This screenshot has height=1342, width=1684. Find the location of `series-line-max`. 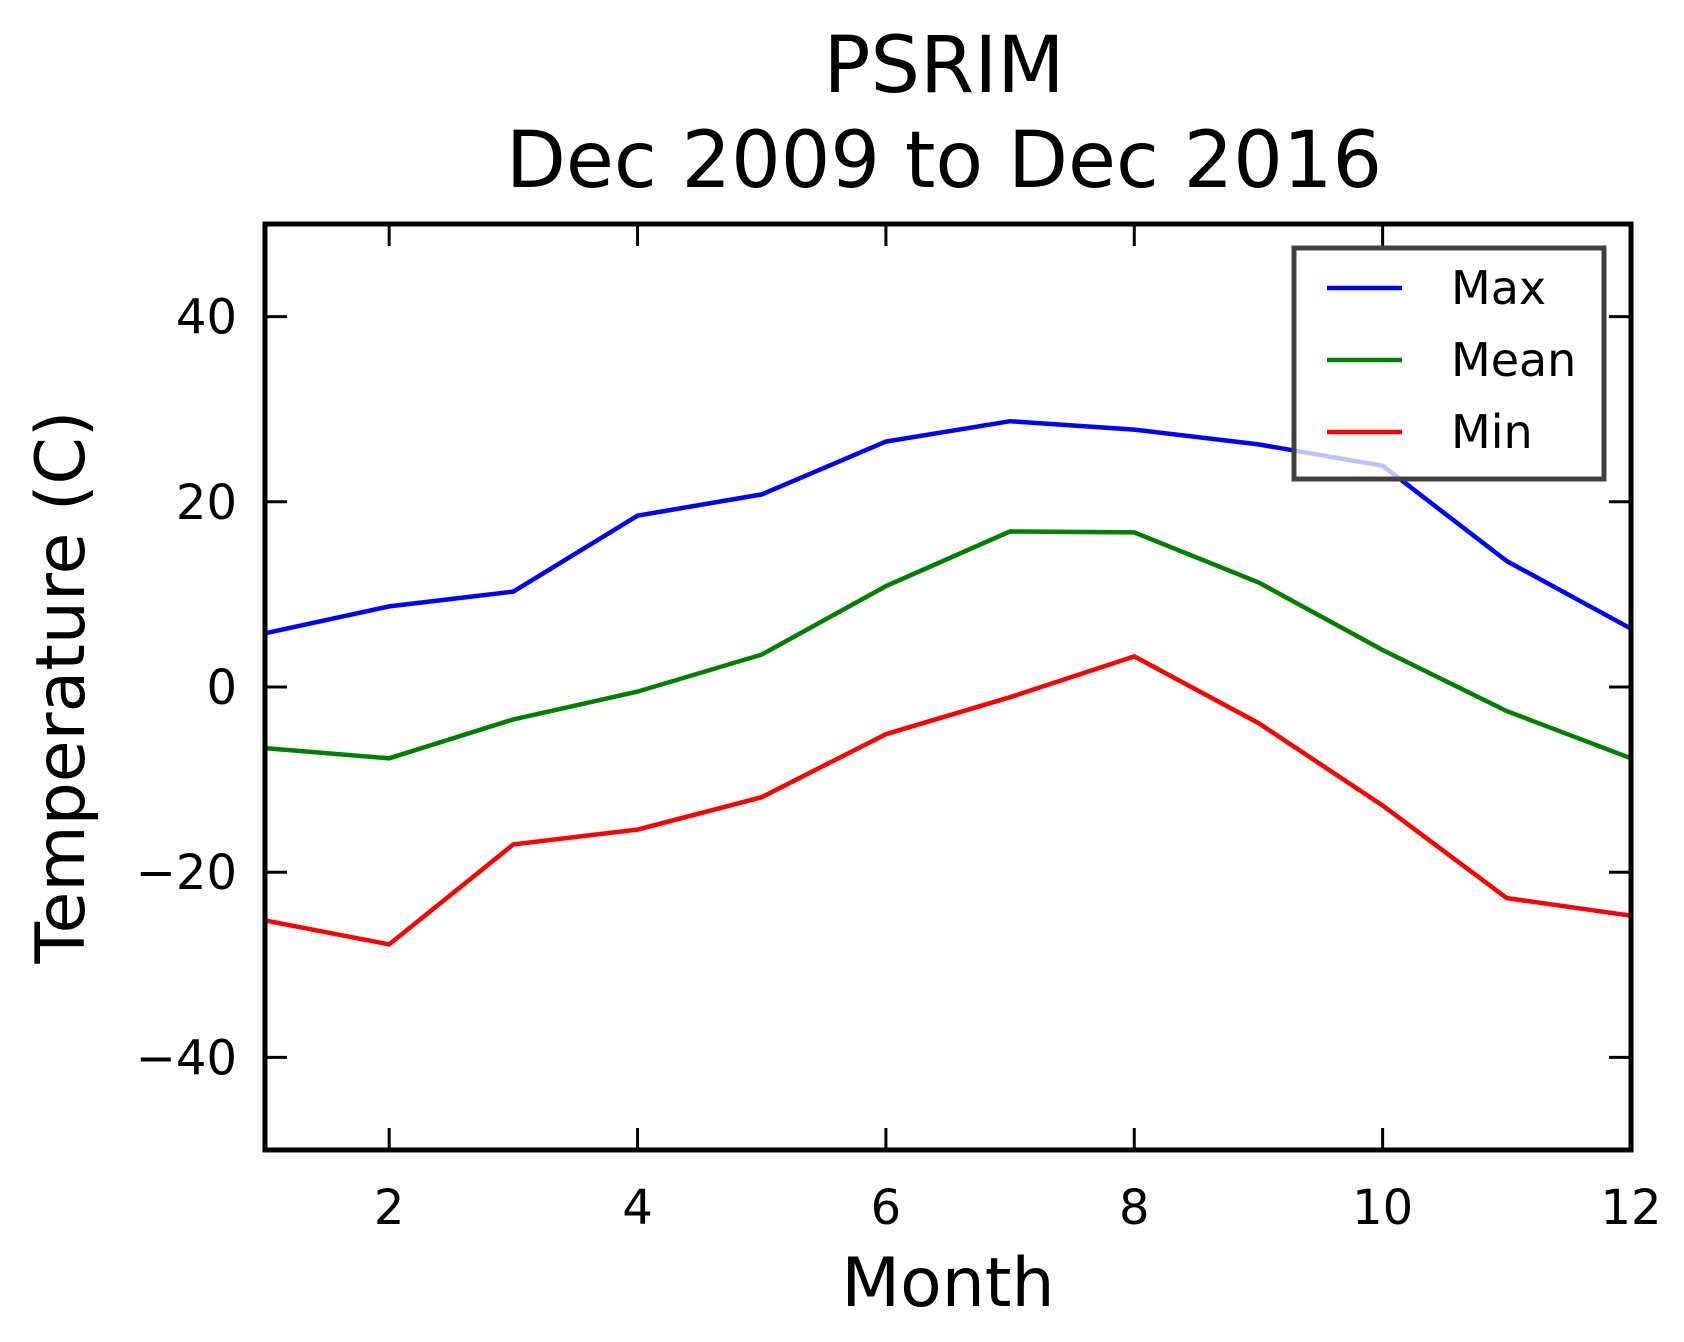

series-line-max is located at coordinates (948, 527).